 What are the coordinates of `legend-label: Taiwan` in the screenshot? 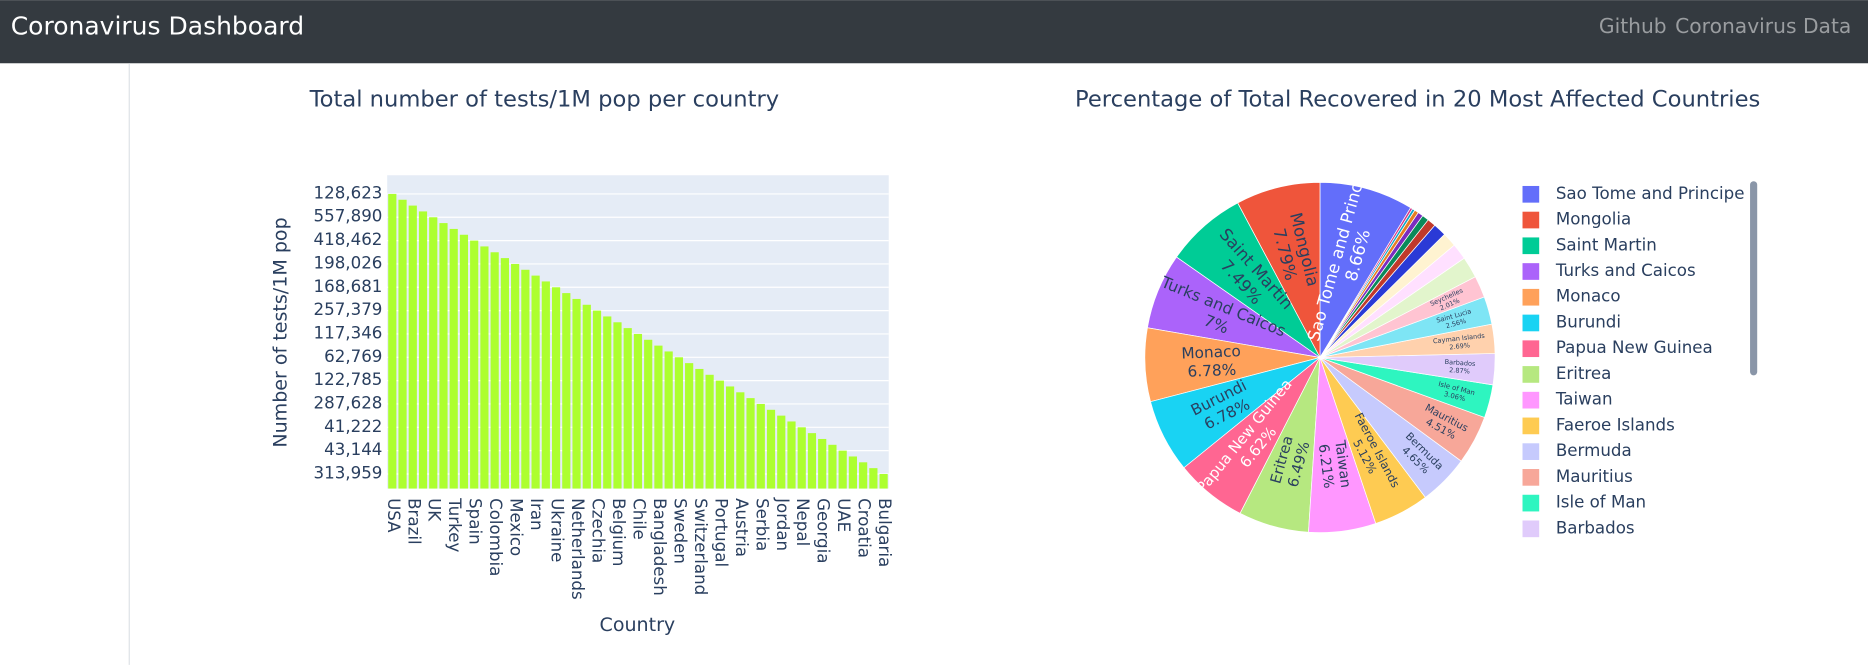 It's located at (1584, 399).